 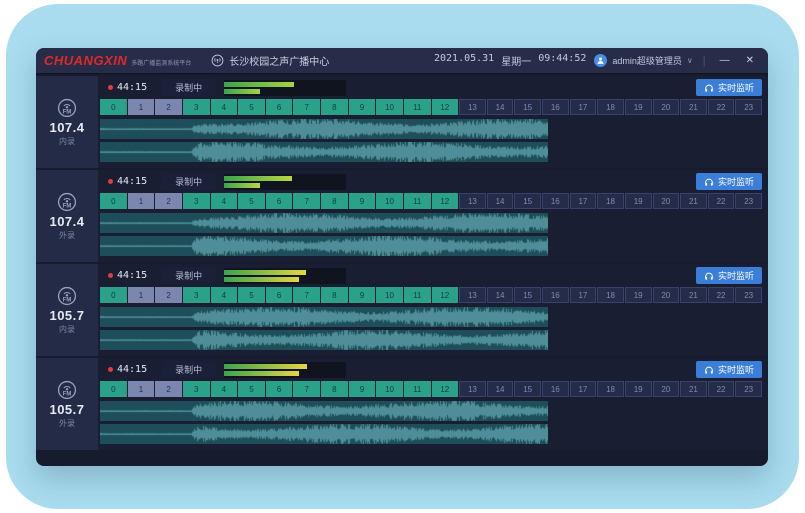 What do you see at coordinates (725, 61) in the screenshot?
I see `minimize-button: —` at bounding box center [725, 61].